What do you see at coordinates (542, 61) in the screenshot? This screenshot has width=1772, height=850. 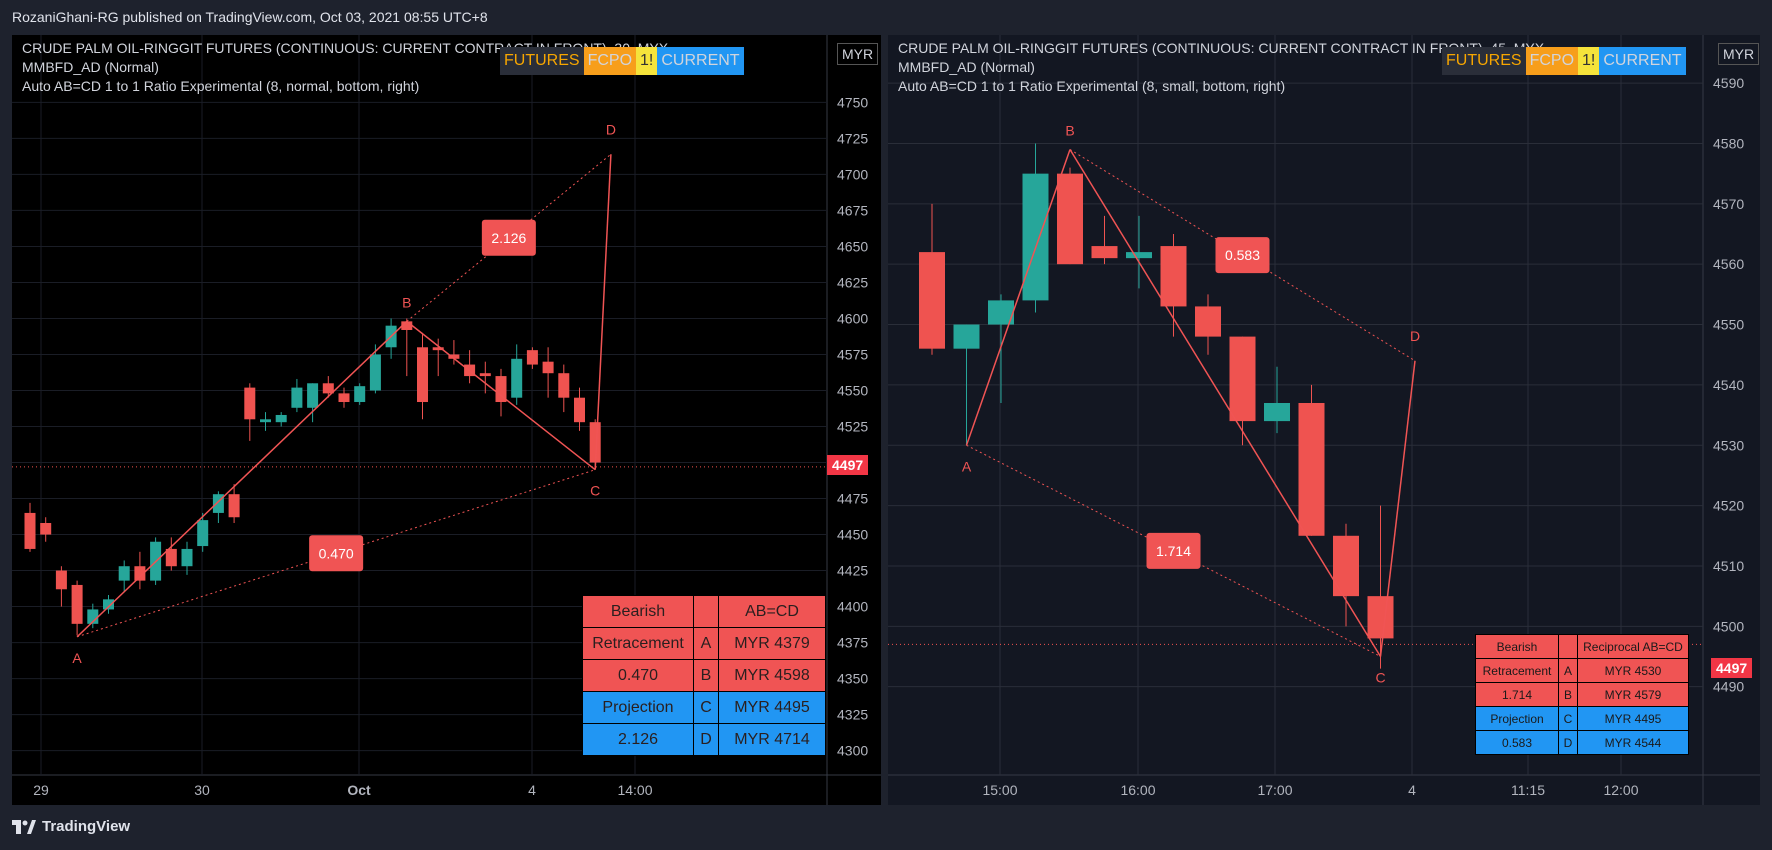 I see `badge-futures: FUTURES` at bounding box center [542, 61].